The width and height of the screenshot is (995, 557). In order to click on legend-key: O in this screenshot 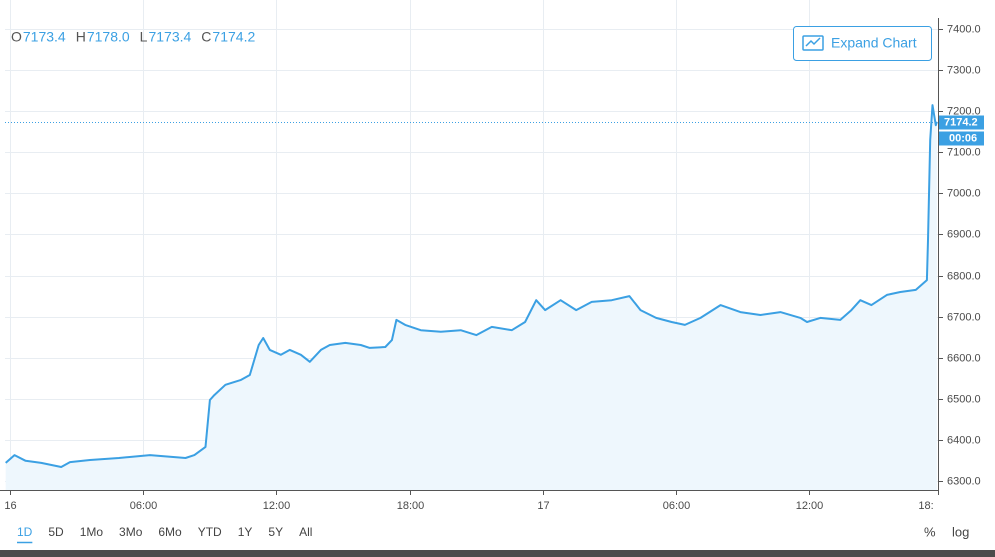, I will do `click(16, 37)`.